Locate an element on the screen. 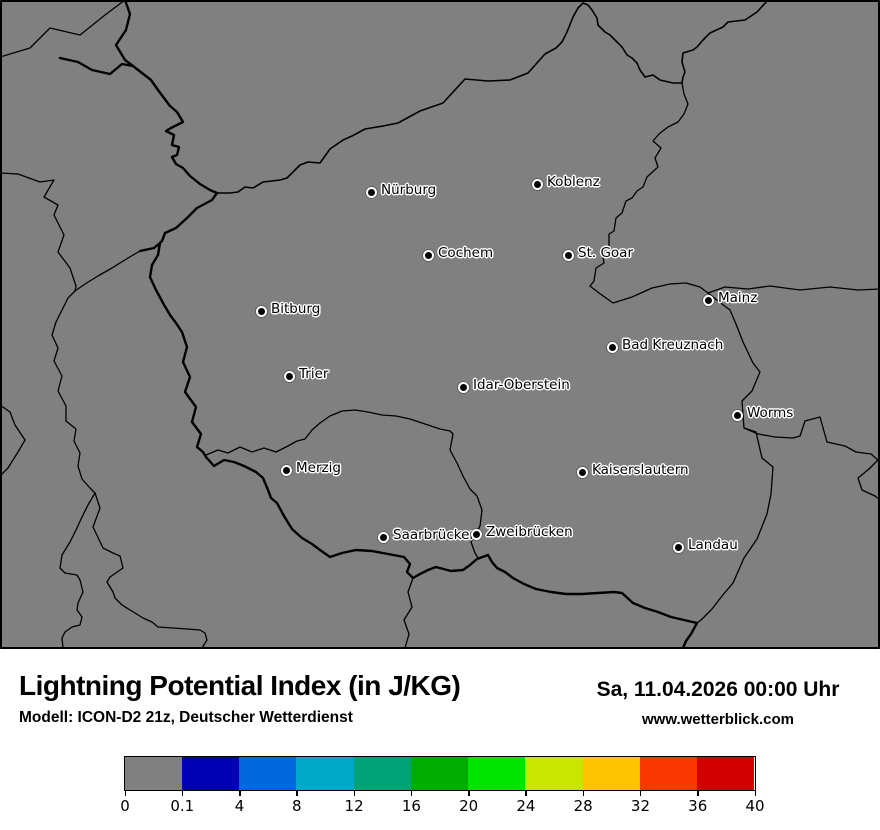  city-label: Zweibrücken is located at coordinates (529, 532).